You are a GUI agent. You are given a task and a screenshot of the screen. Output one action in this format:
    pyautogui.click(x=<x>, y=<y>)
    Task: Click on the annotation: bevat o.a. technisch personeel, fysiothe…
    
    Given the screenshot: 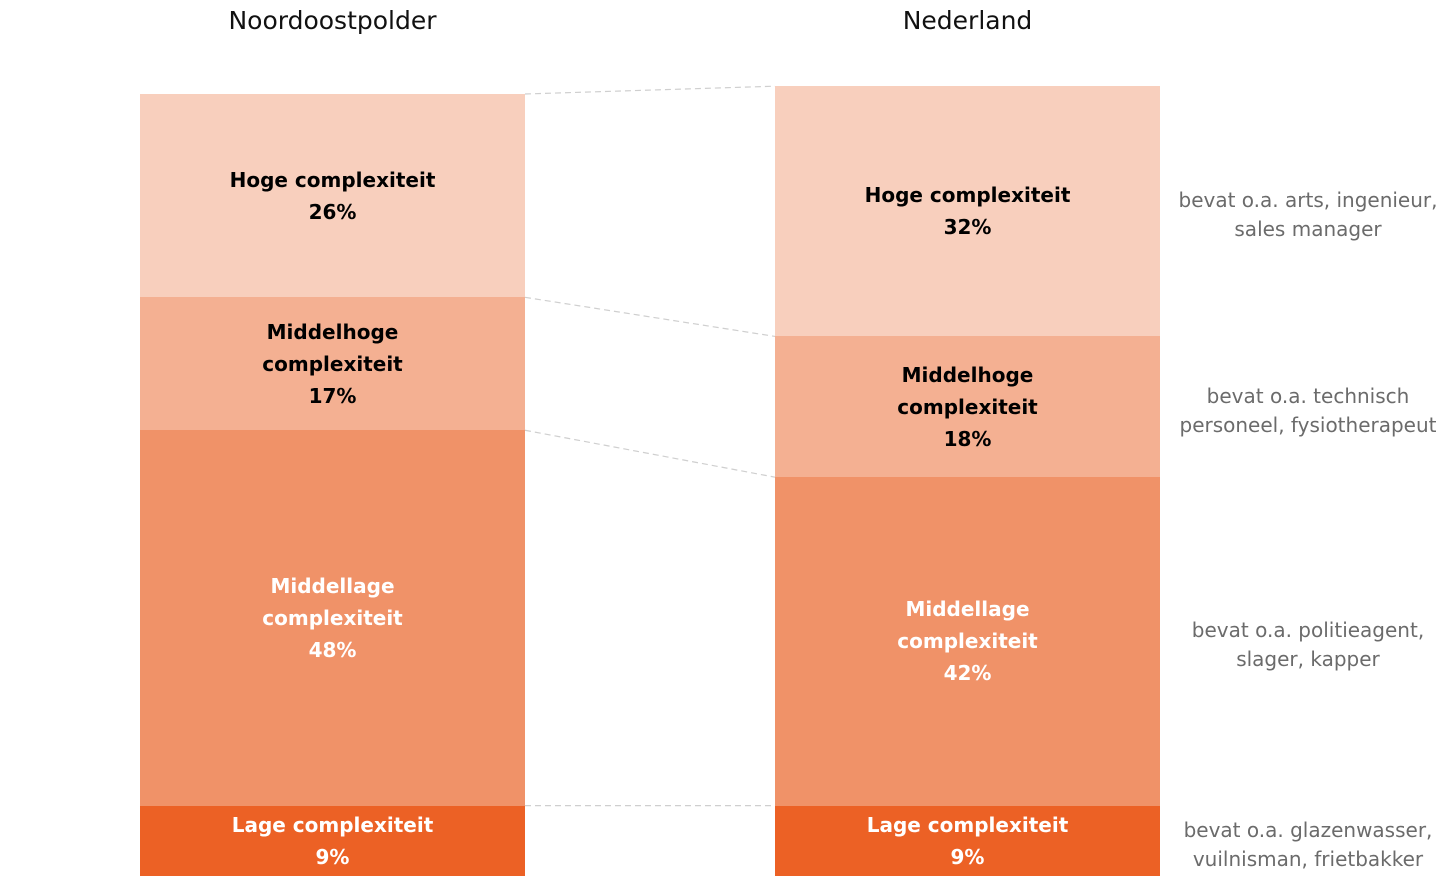 What is the action you would take?
    pyautogui.click(x=1308, y=410)
    